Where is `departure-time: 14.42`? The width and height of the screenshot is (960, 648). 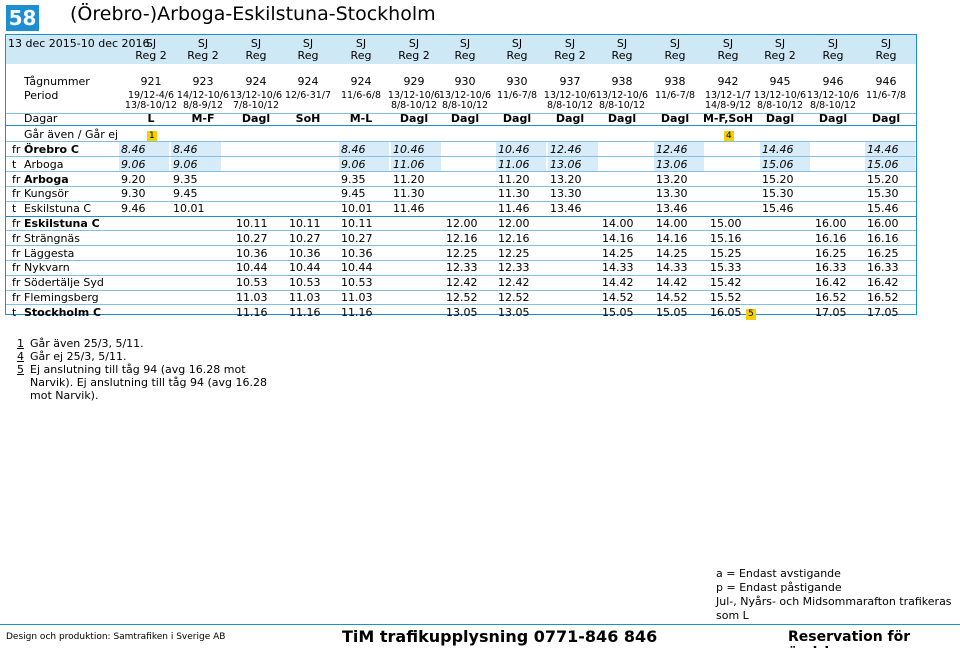 departure-time: 14.42 is located at coordinates (672, 283).